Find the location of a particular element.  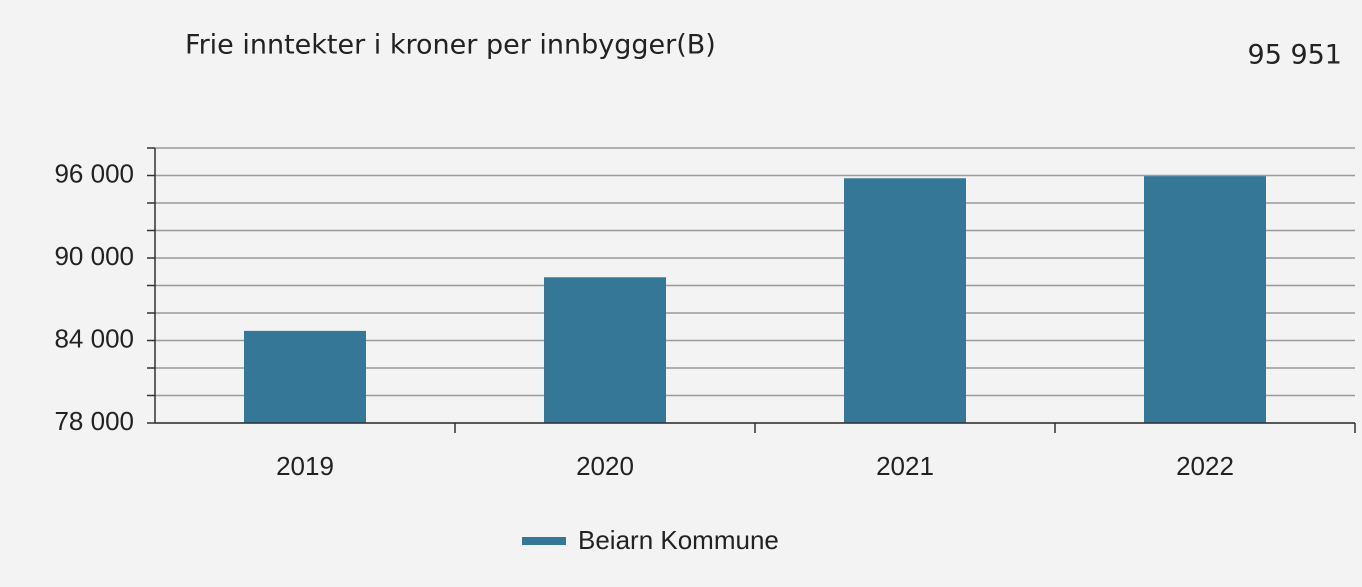

headline-value: 95 951 is located at coordinates (1295, 55).